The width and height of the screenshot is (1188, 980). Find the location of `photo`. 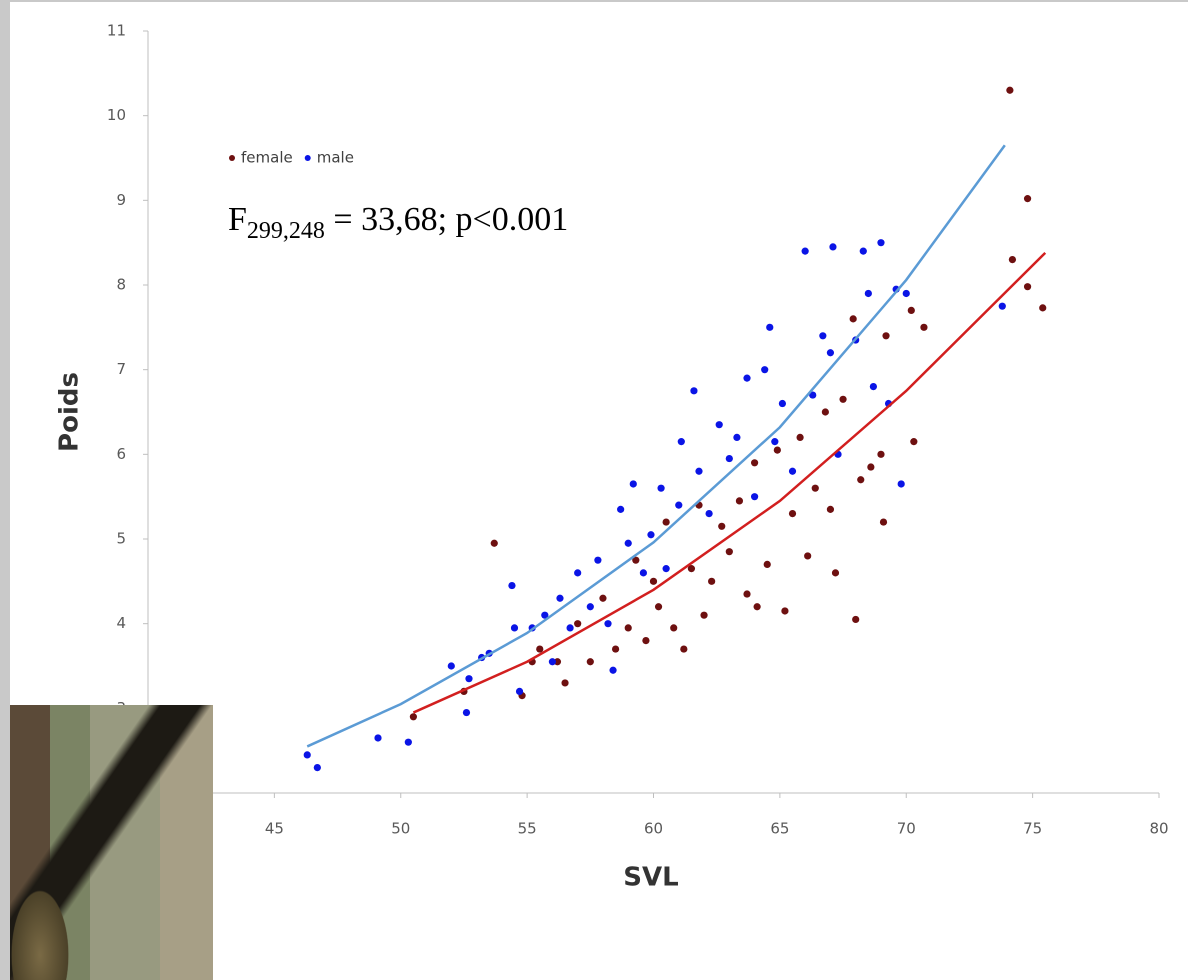

photo is located at coordinates (111, 842).